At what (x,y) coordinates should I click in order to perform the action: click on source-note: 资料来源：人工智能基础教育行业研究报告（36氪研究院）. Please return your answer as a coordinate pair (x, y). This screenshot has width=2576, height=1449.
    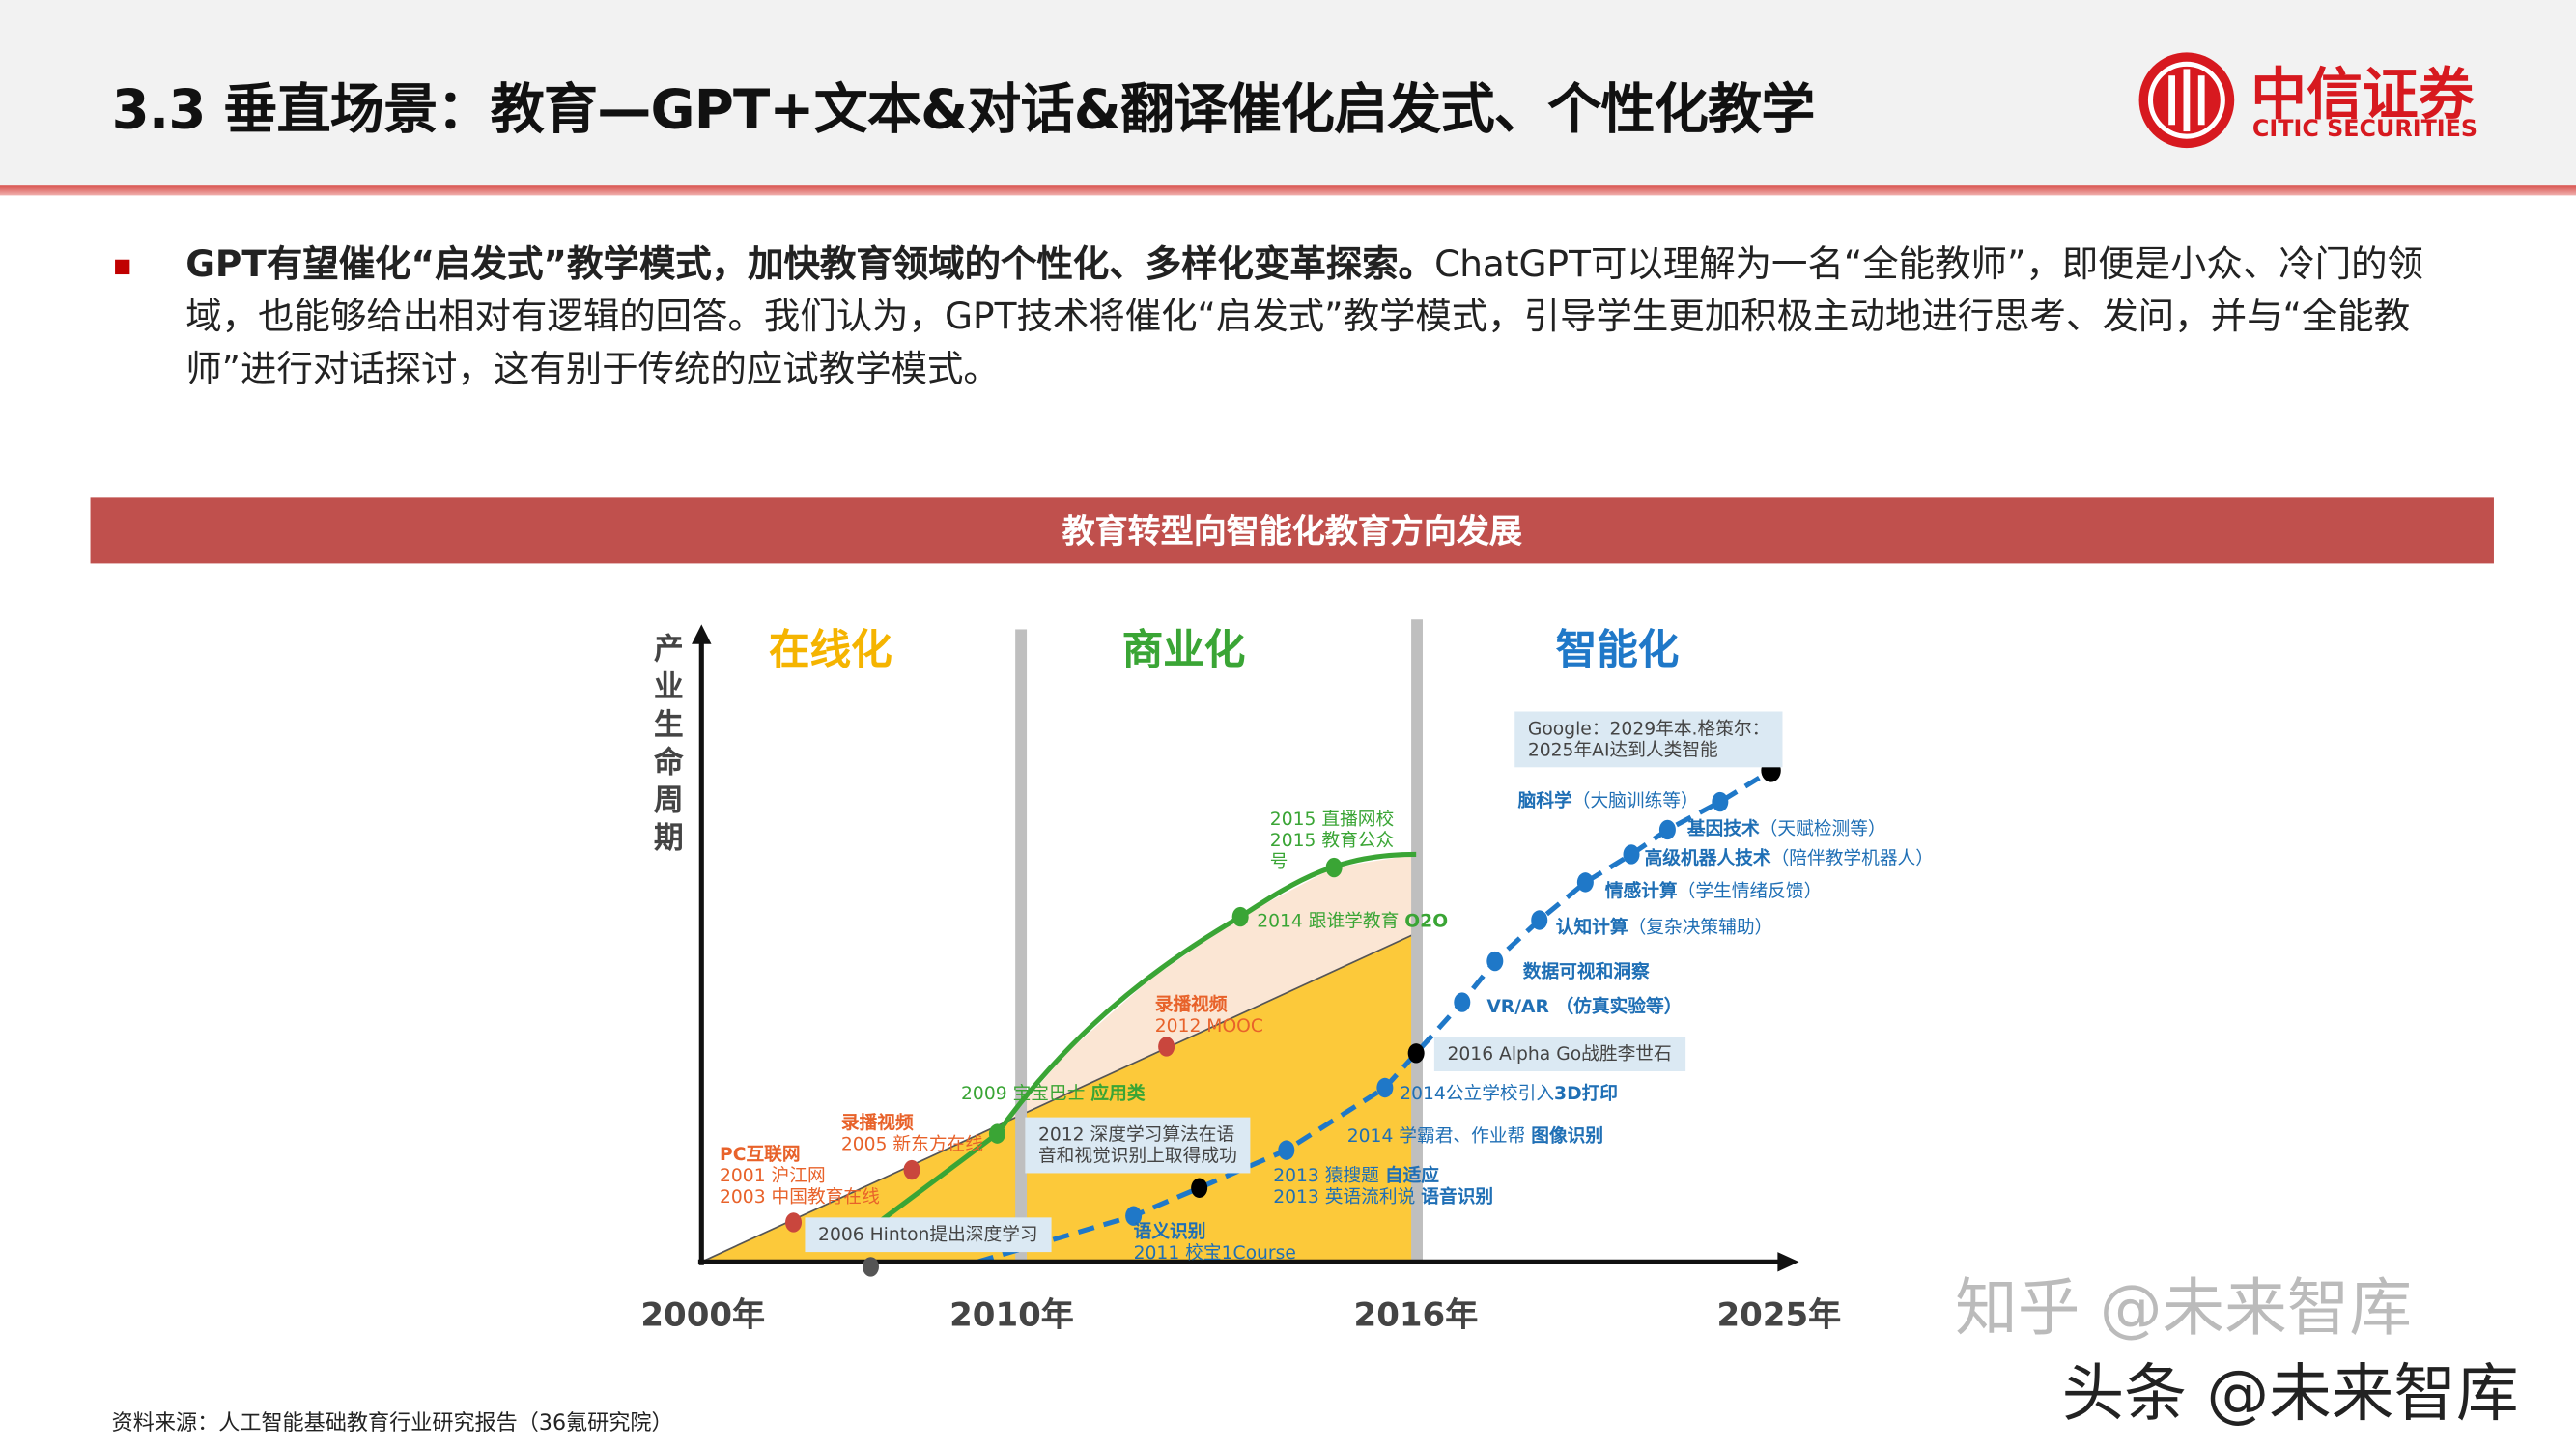
    Looking at the image, I should click on (392, 1423).